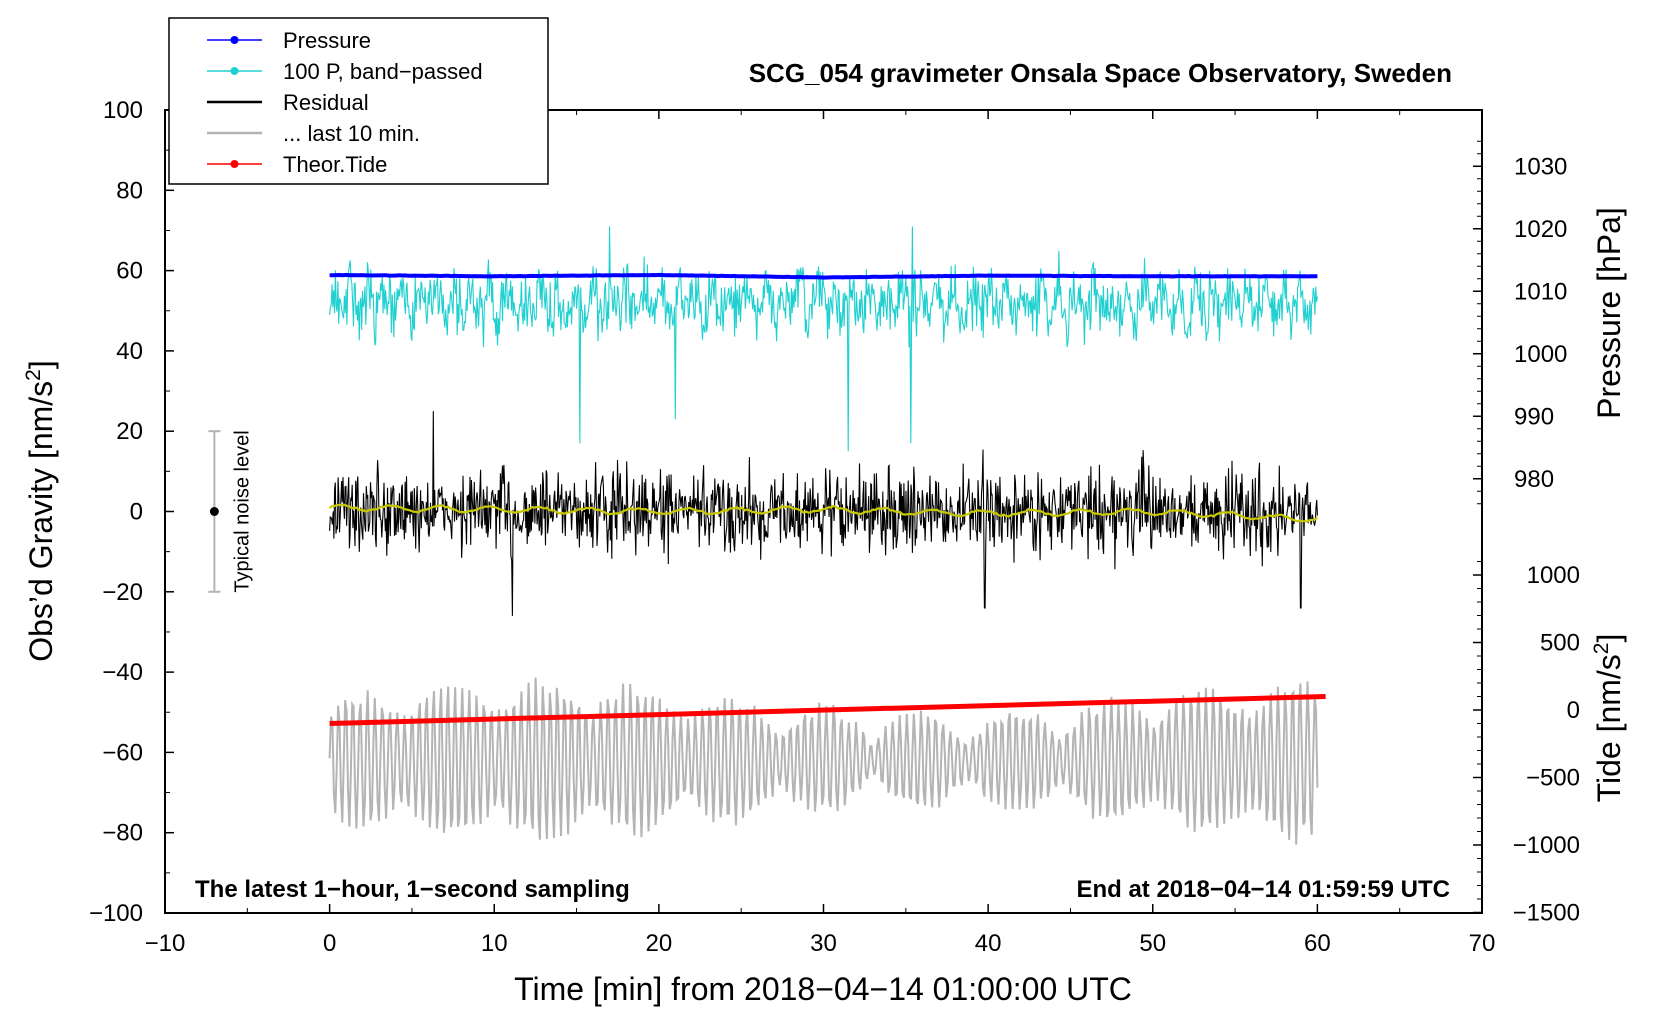  Describe the element at coordinates (1540, 291) in the screenshot. I see `pressure-tick-label: 1010` at that location.